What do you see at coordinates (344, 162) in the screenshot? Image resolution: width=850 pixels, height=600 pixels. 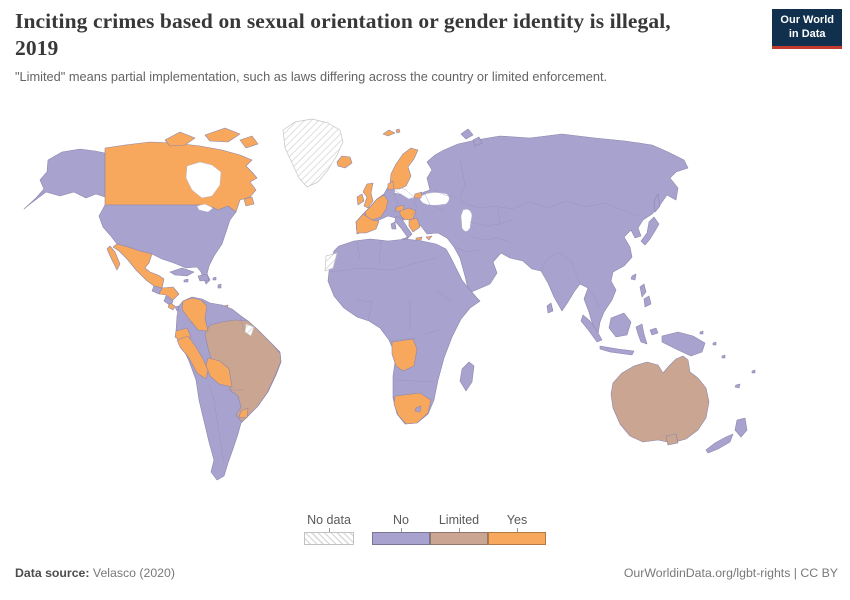 I see `map-region-iceland` at bounding box center [344, 162].